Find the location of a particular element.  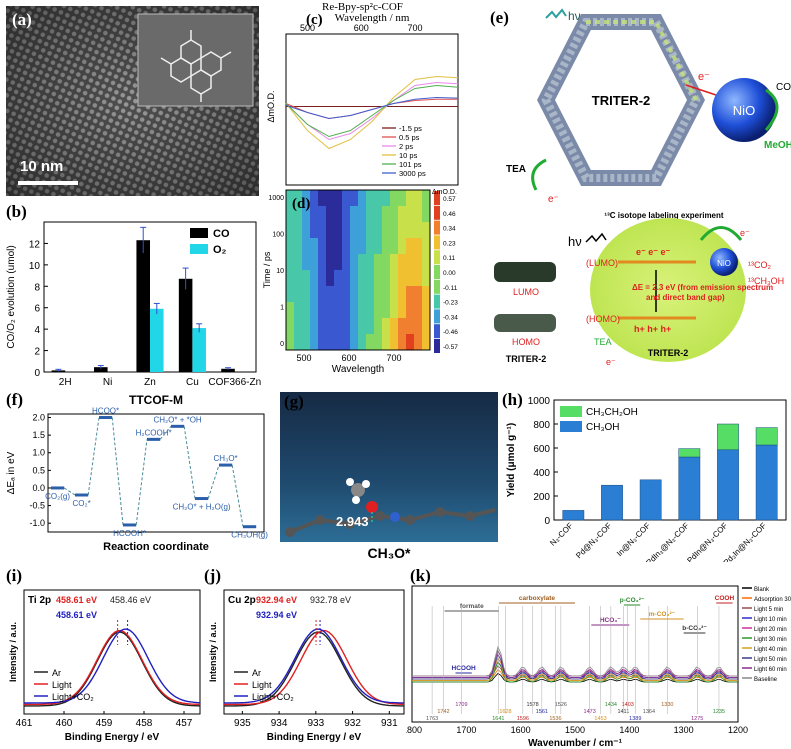

xps-curve is located at coordinates (112, 667).